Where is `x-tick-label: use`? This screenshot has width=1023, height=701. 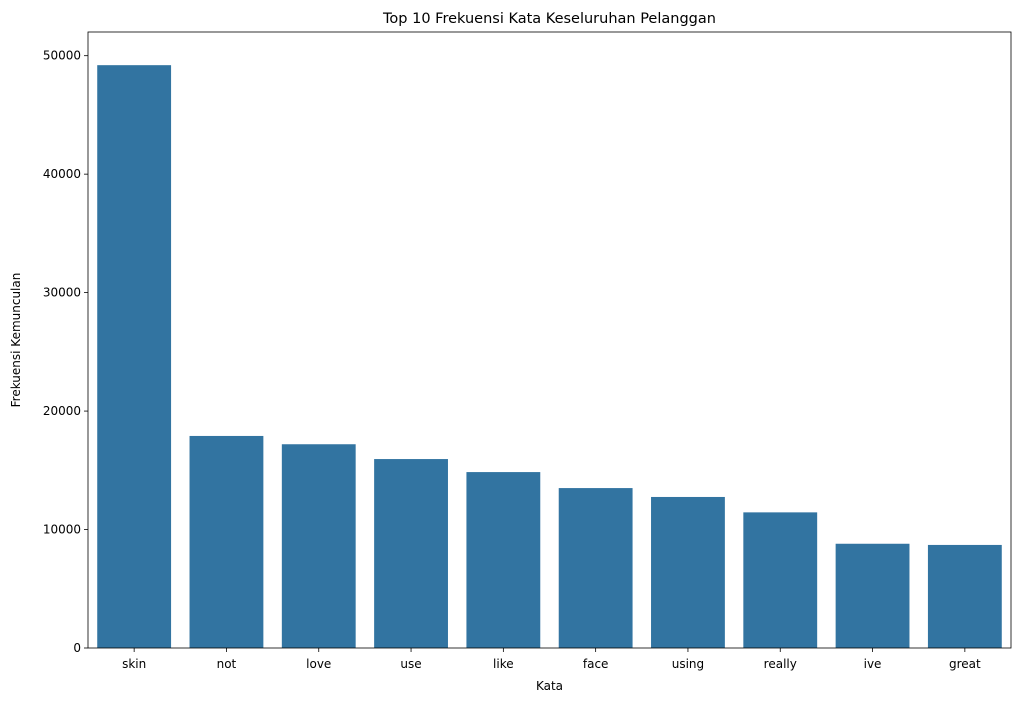 x-tick-label: use is located at coordinates (410, 664).